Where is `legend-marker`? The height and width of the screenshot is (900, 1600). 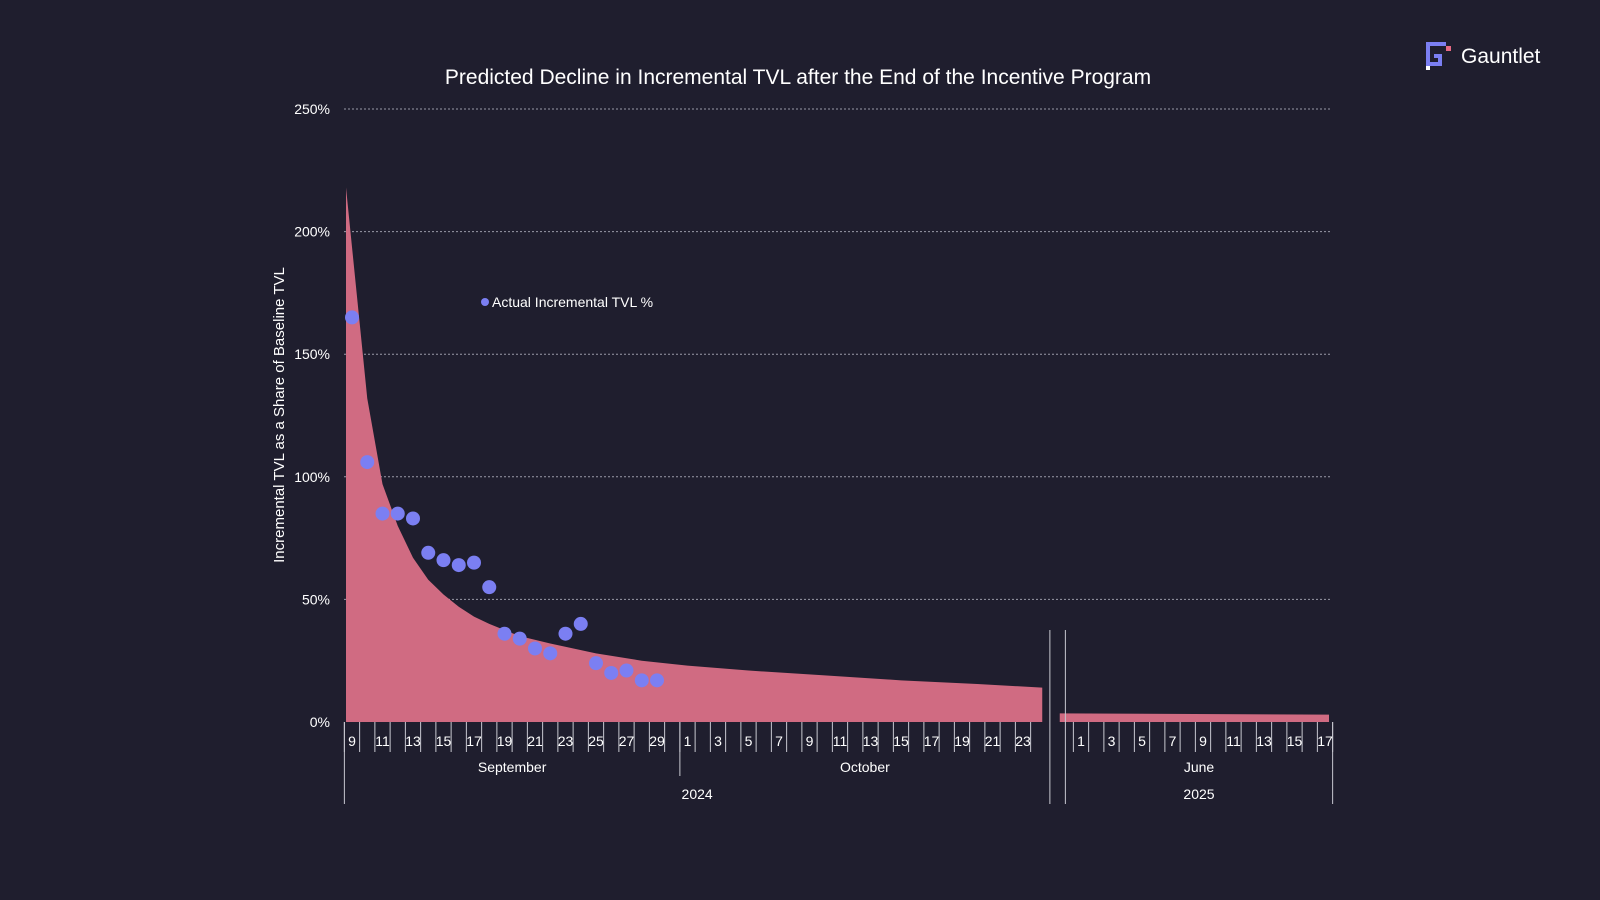 legend-marker is located at coordinates (485, 302).